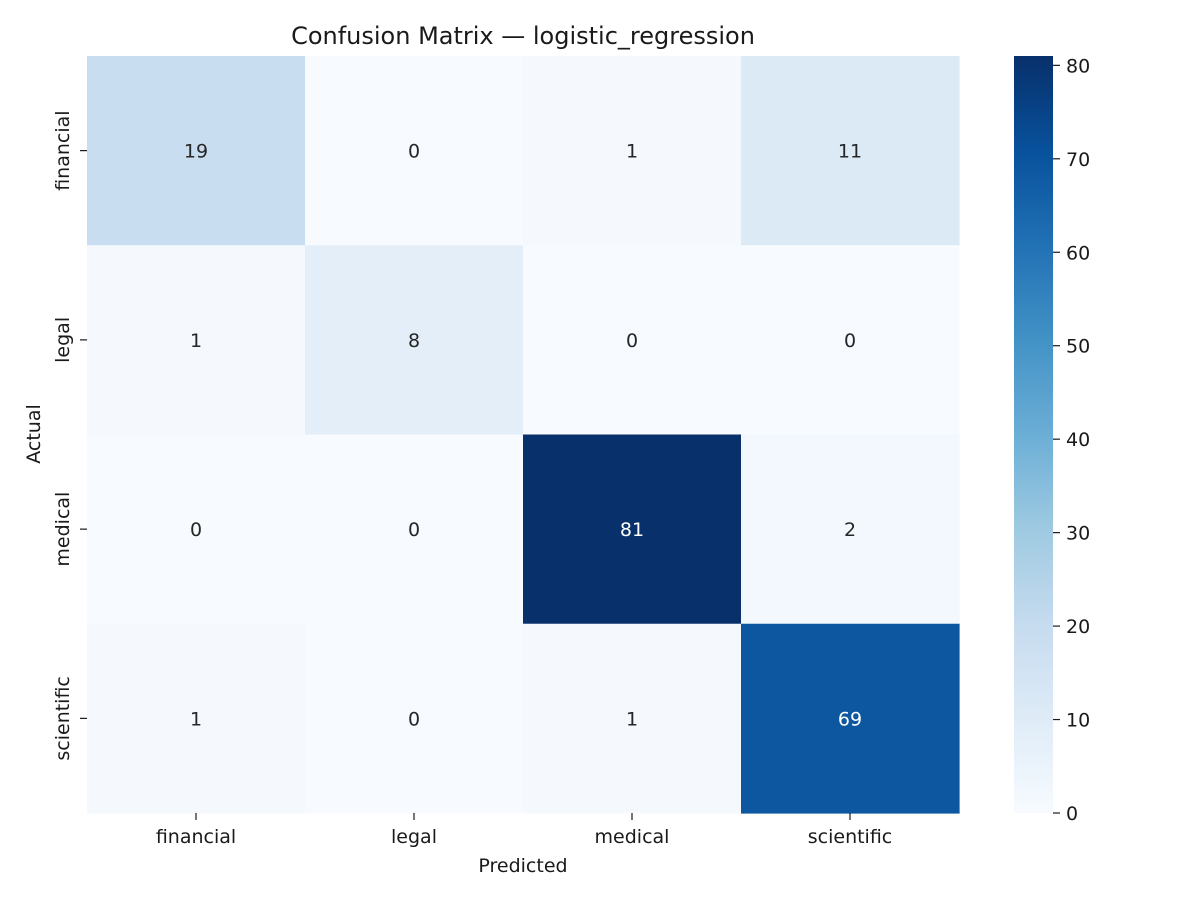 This screenshot has height=900, width=1200. I want to click on colorbar-tick-label: 80, so click(1078, 66).